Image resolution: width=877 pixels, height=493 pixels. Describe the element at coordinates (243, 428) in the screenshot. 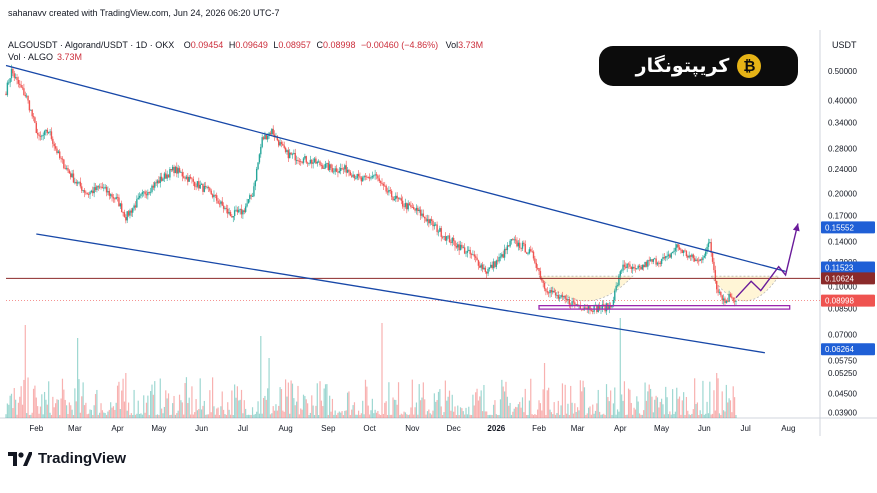

I see `x-tick-label: Jul` at that location.